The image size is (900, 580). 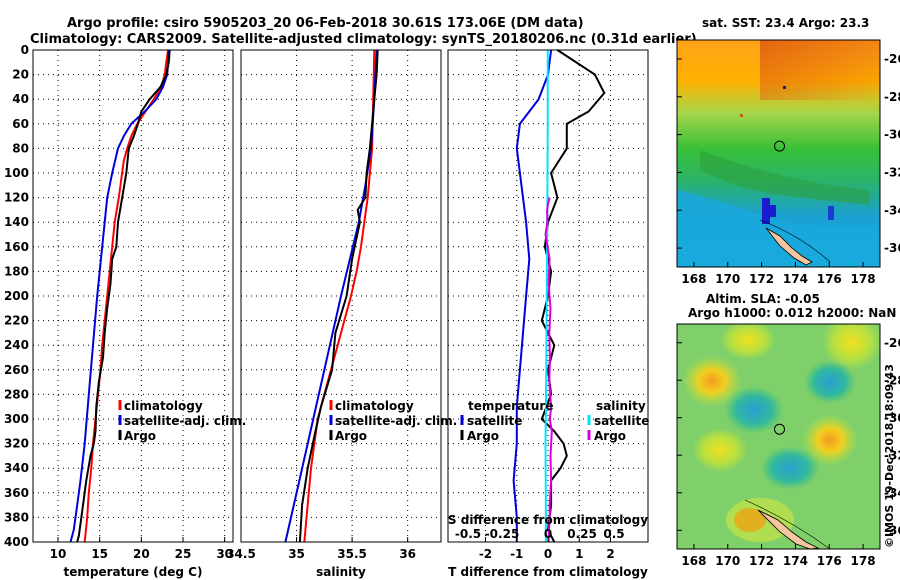 I want to click on sla-map-ticks: -26 -28 -30 -32 -34 -36 168 170 172 174 176 178, so click(x=788, y=452).